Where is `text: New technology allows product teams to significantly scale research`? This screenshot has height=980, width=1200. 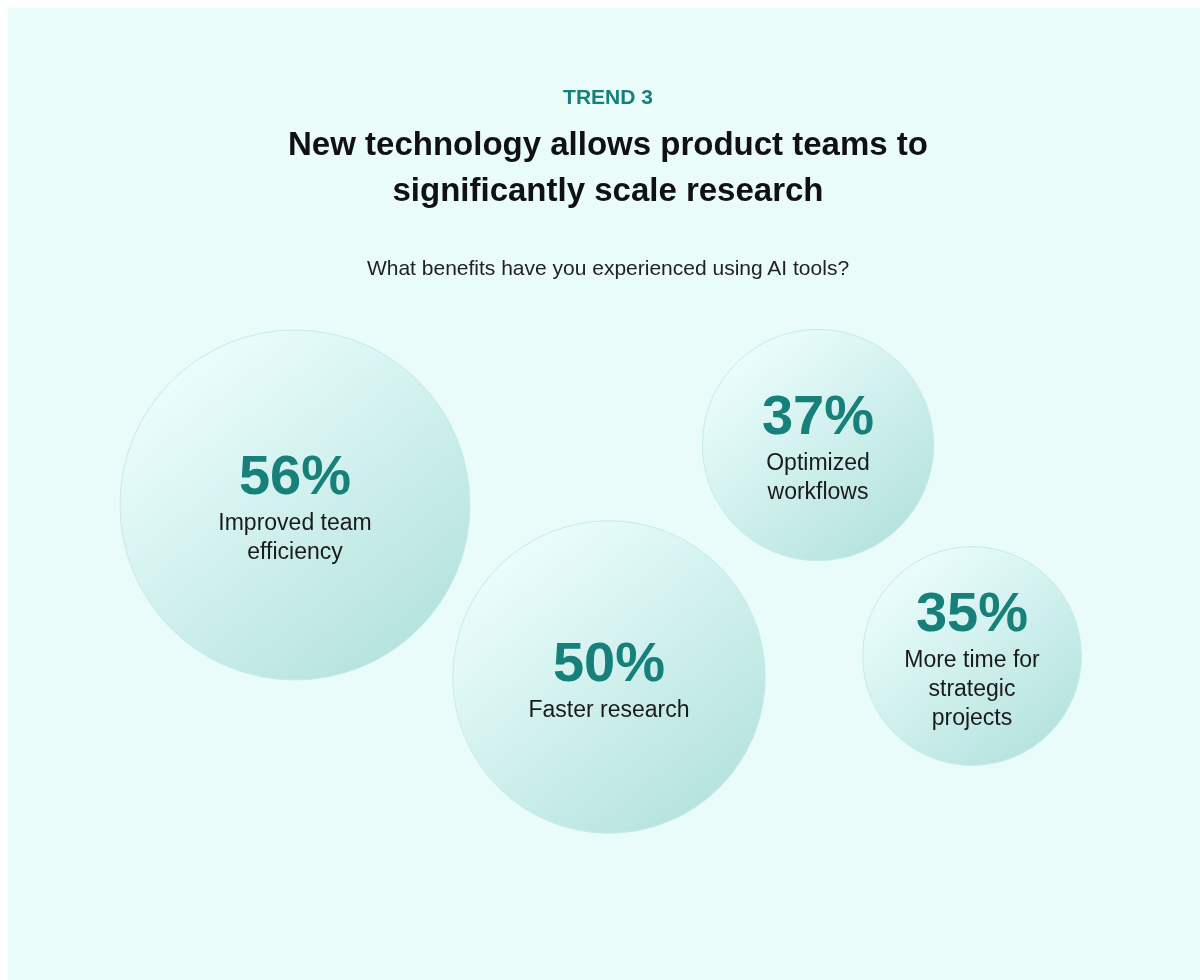 text: New technology allows product teams to significantly scale research is located at coordinates (608, 166).